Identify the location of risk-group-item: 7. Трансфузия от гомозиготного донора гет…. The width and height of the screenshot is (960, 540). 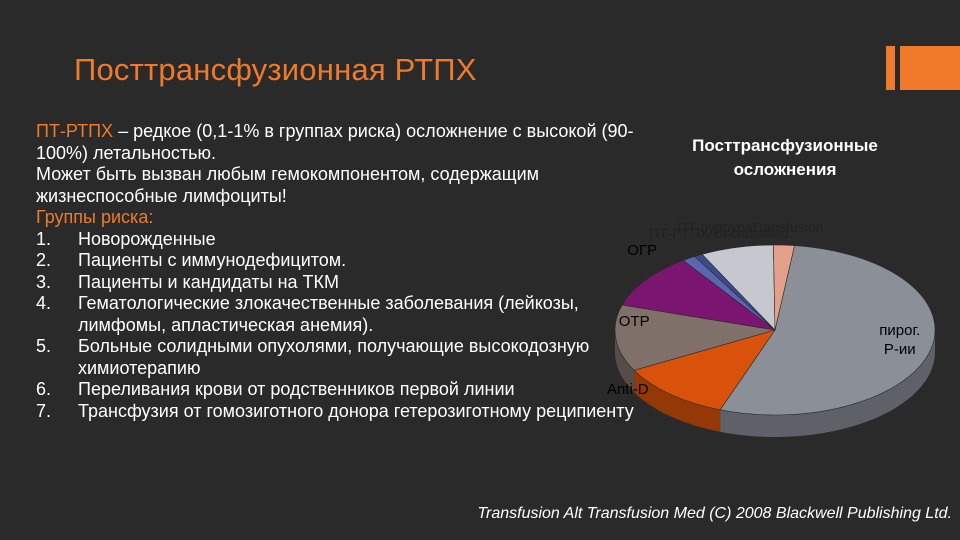
(336, 412).